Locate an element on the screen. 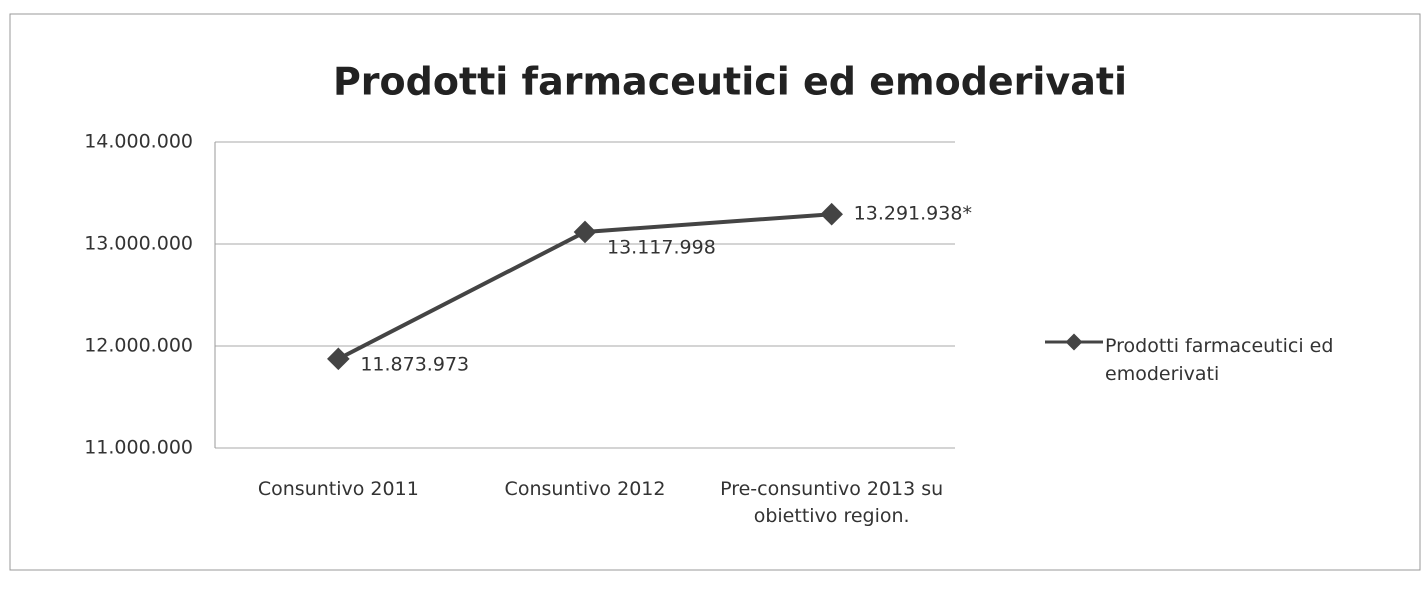 The height and width of the screenshot is (597, 1424). y-tick-label: 13.000.000 is located at coordinates (138, 244).